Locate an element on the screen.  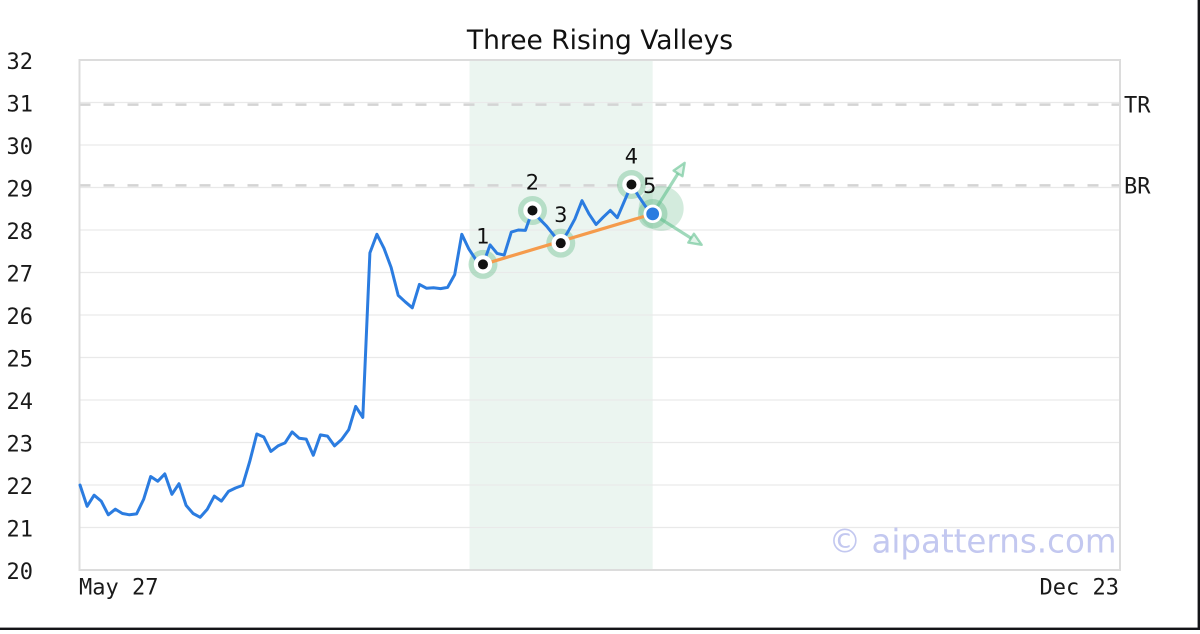
x-tick-label-end: Dec 23 is located at coordinates (1079, 588).